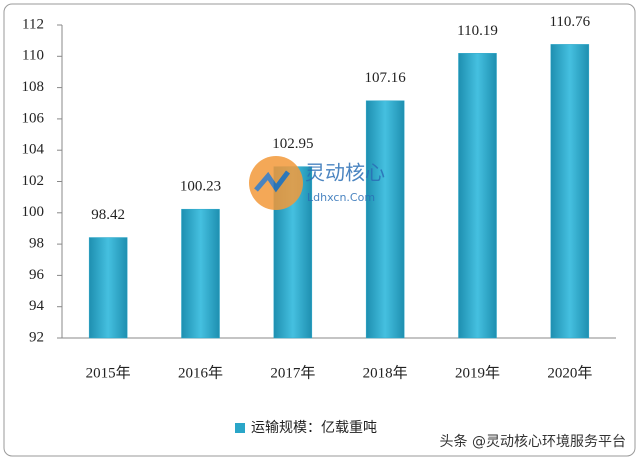  What do you see at coordinates (533, 441) in the screenshot?
I see `footer: 头条 @灵动核心环境服务平台` at bounding box center [533, 441].